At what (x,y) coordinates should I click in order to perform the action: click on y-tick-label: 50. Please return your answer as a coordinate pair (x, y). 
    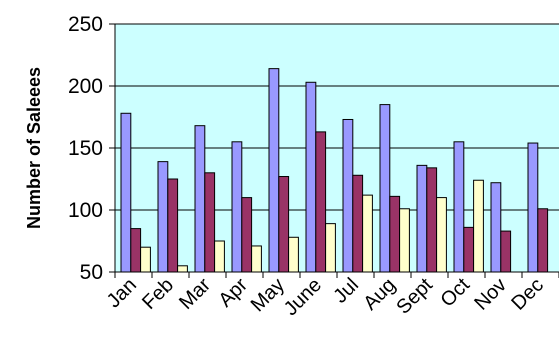
    Looking at the image, I should click on (91, 272).